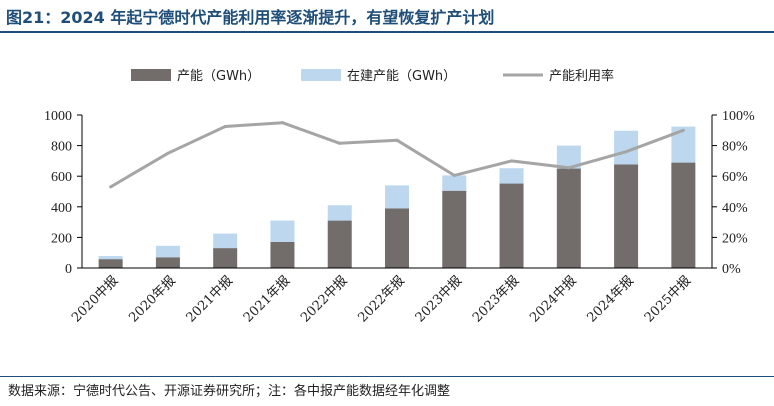 The width and height of the screenshot is (774, 406). I want to click on right-axis: 0% 20% 40% 60% 80% 100%, so click(733, 193).